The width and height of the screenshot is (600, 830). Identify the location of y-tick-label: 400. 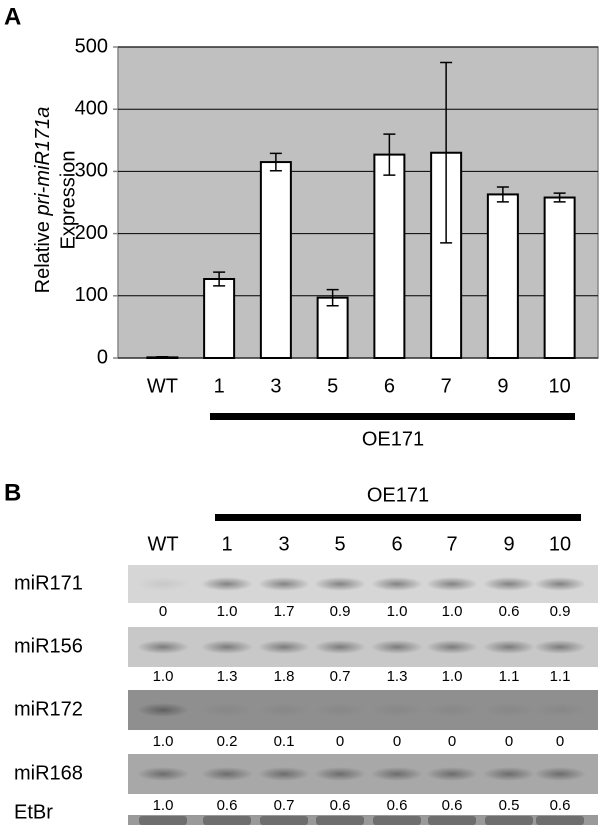
(91, 108).